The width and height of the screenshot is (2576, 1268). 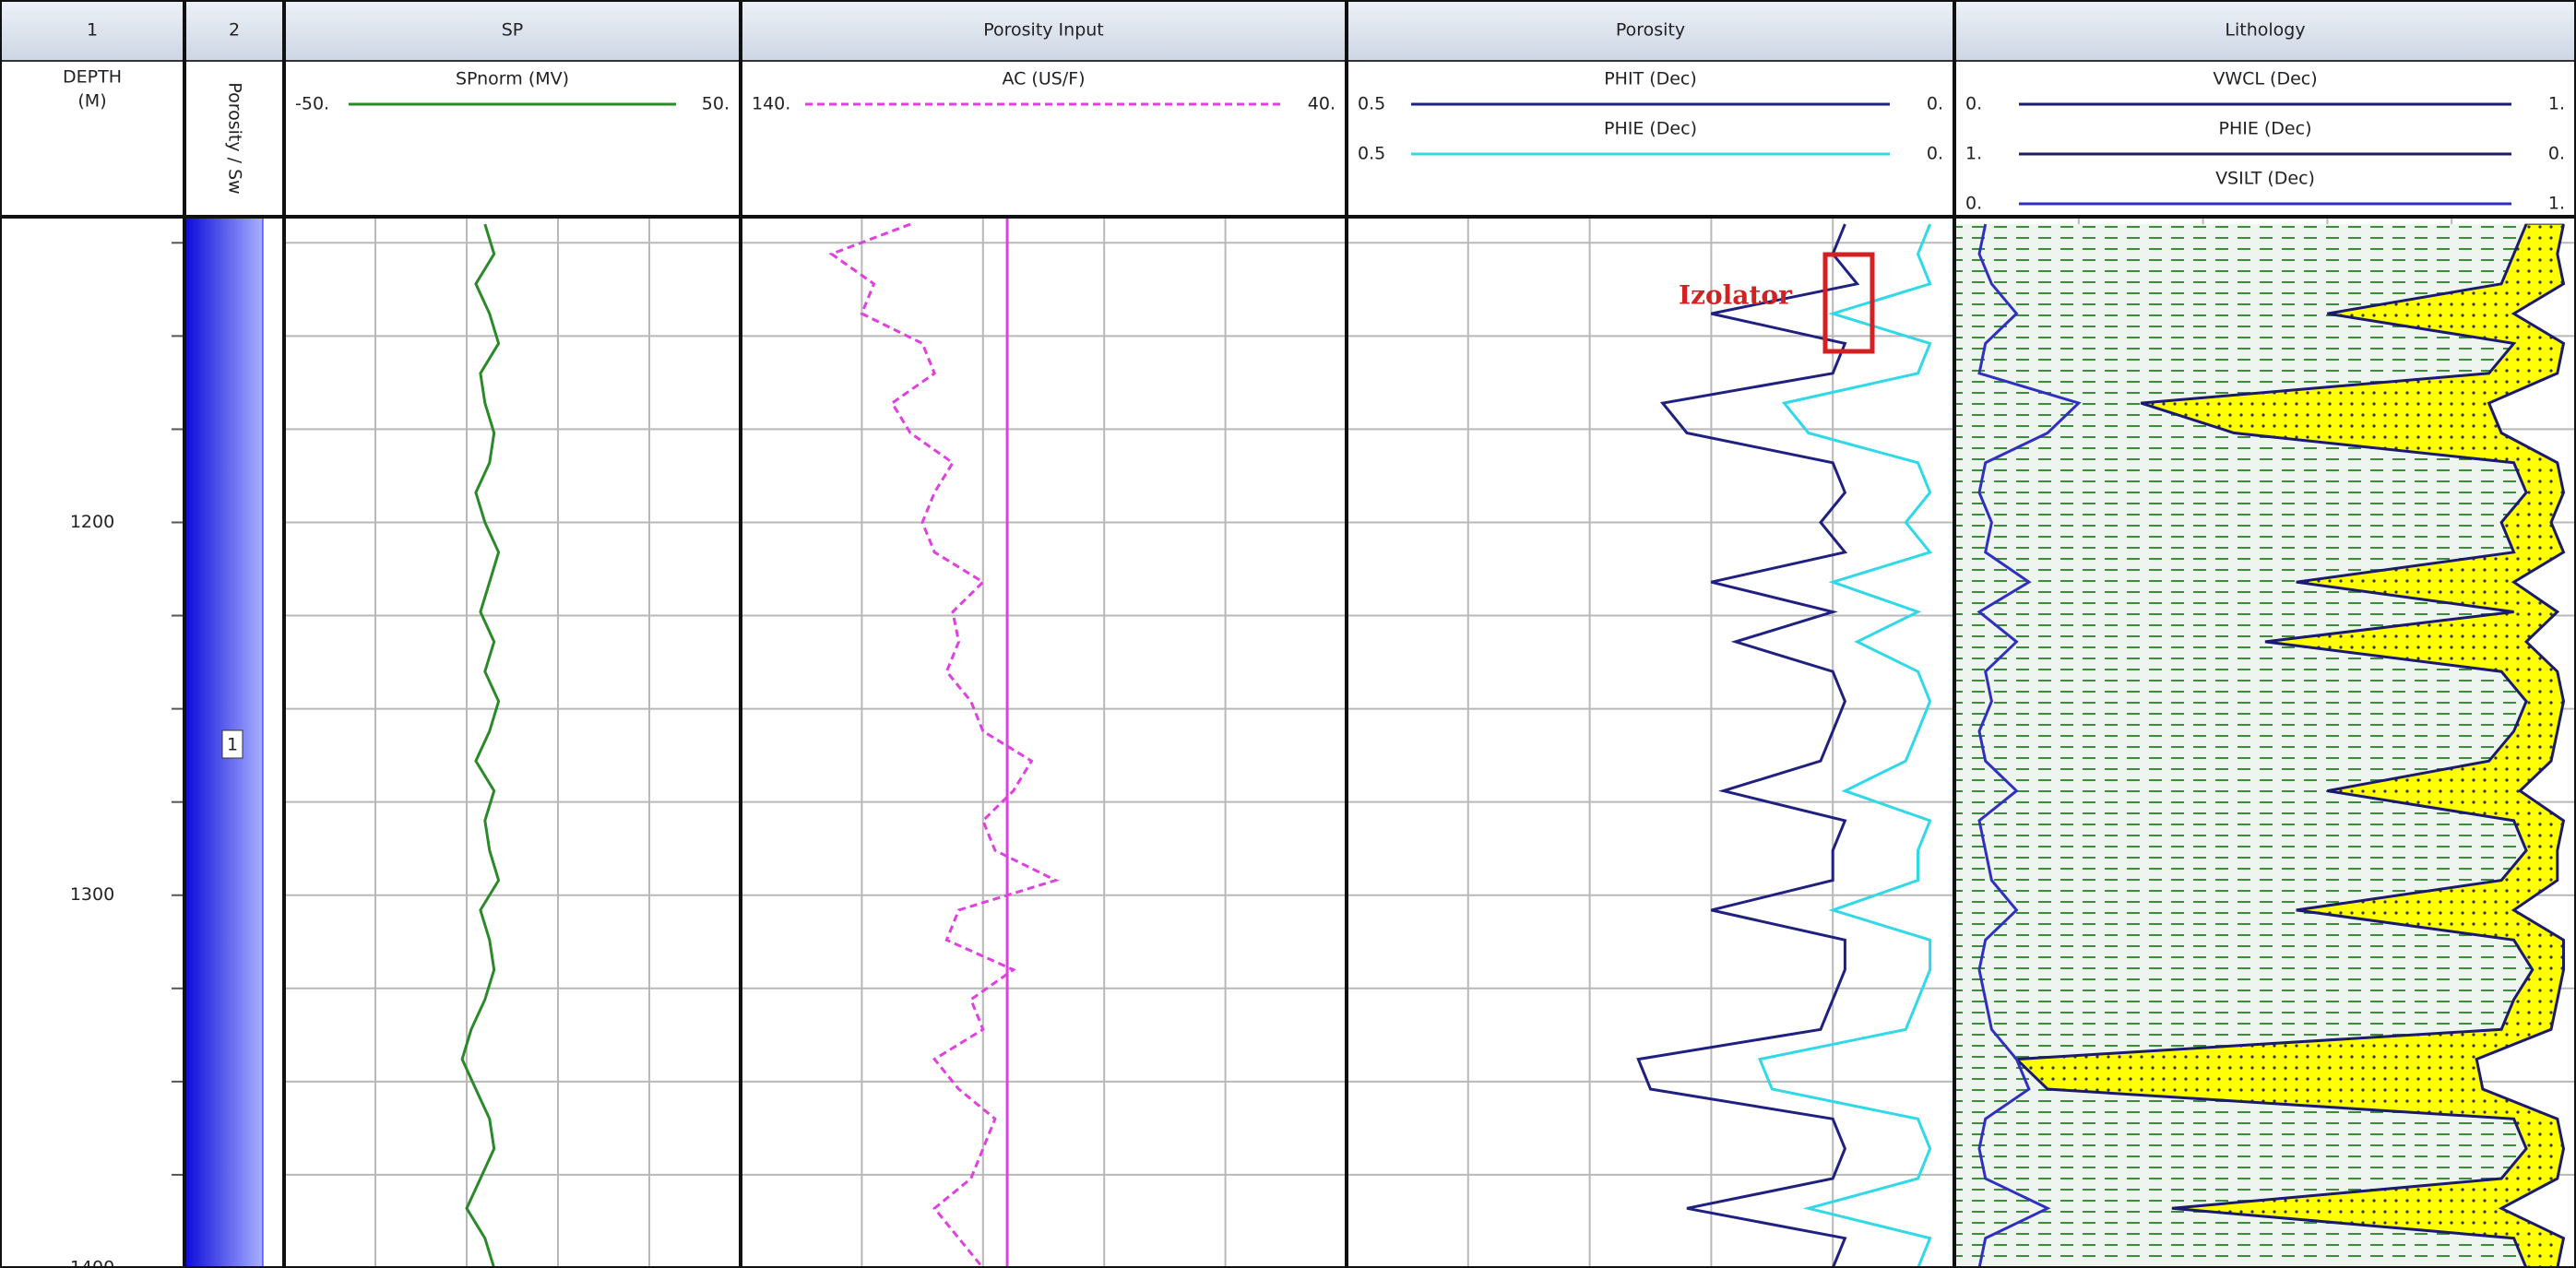 What do you see at coordinates (1288, 30) in the screenshot?
I see `header-row` at bounding box center [1288, 30].